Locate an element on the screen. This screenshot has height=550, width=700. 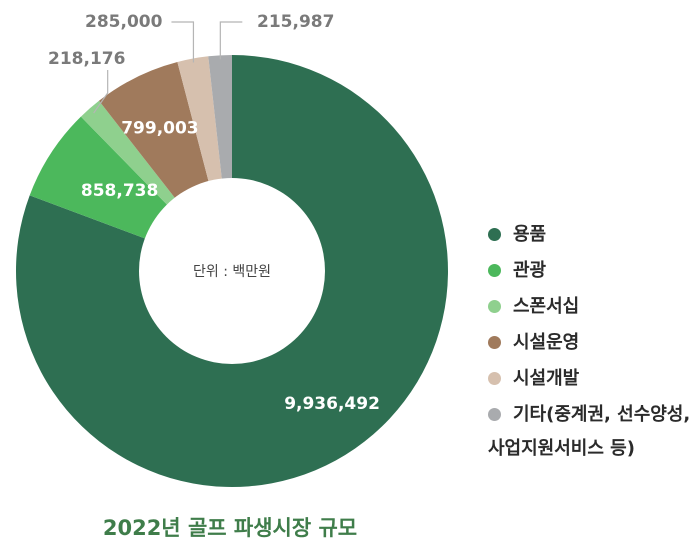
value-label-facility-operation: 799,003 is located at coordinates (159, 128).